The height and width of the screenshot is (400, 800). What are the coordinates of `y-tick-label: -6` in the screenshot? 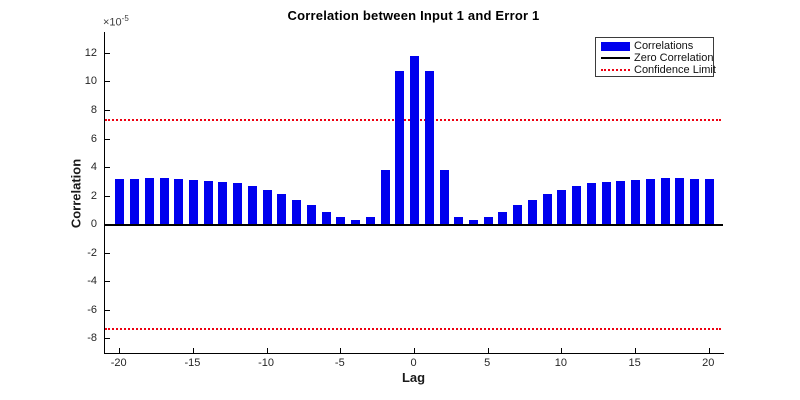 It's located at (92, 309).